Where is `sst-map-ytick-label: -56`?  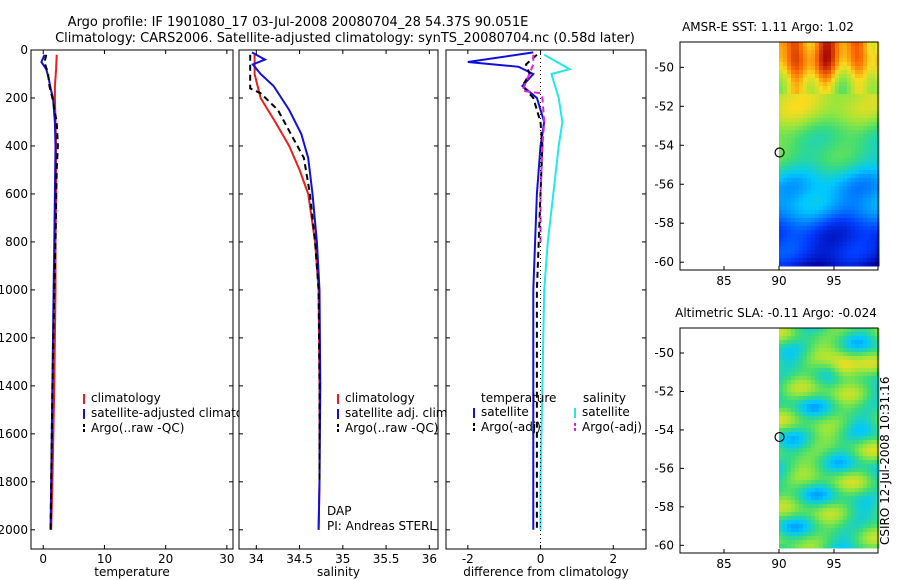
sst-map-ytick-label: -56 is located at coordinates (664, 184).